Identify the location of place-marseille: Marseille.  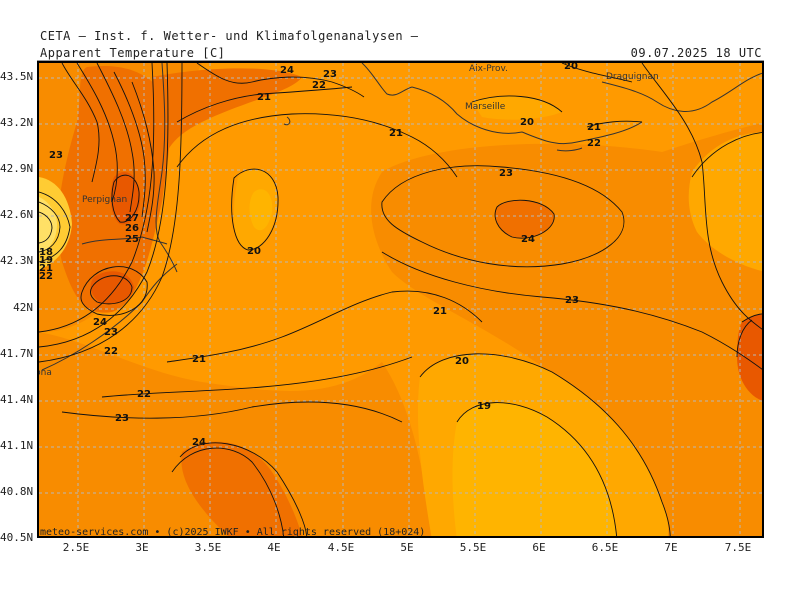
(485, 107).